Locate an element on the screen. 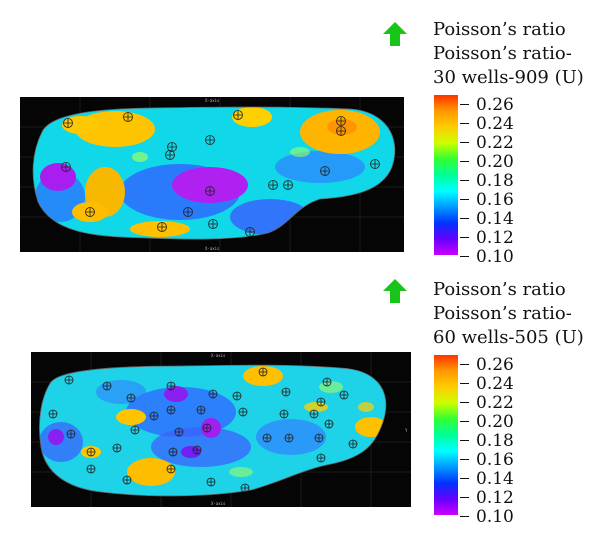  bottom-legend-title-2: Poisson’s ratio- is located at coordinates (502, 313).